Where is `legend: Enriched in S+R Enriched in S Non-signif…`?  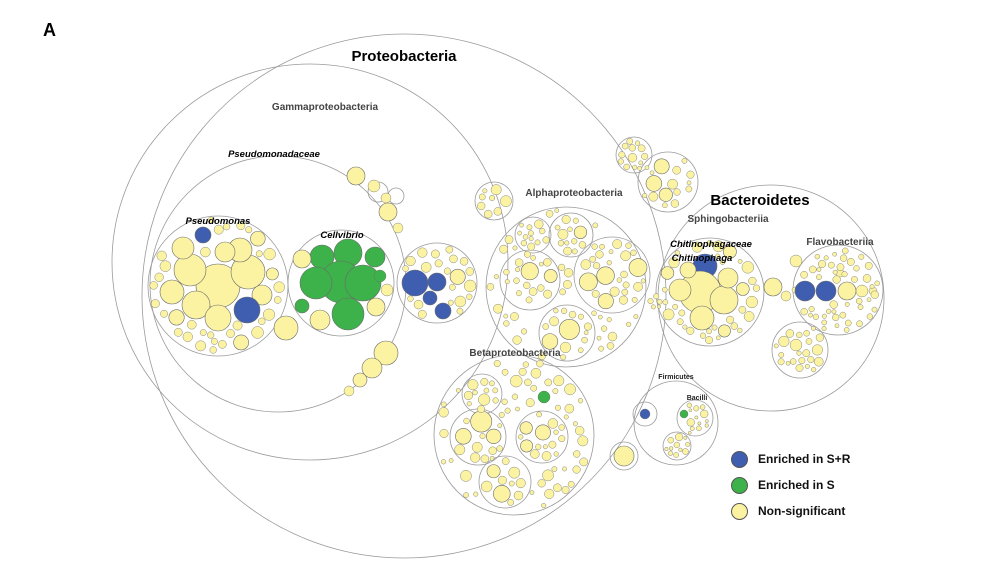 legend: Enriched in S+R Enriched in S Non-signif… is located at coordinates (801, 485).